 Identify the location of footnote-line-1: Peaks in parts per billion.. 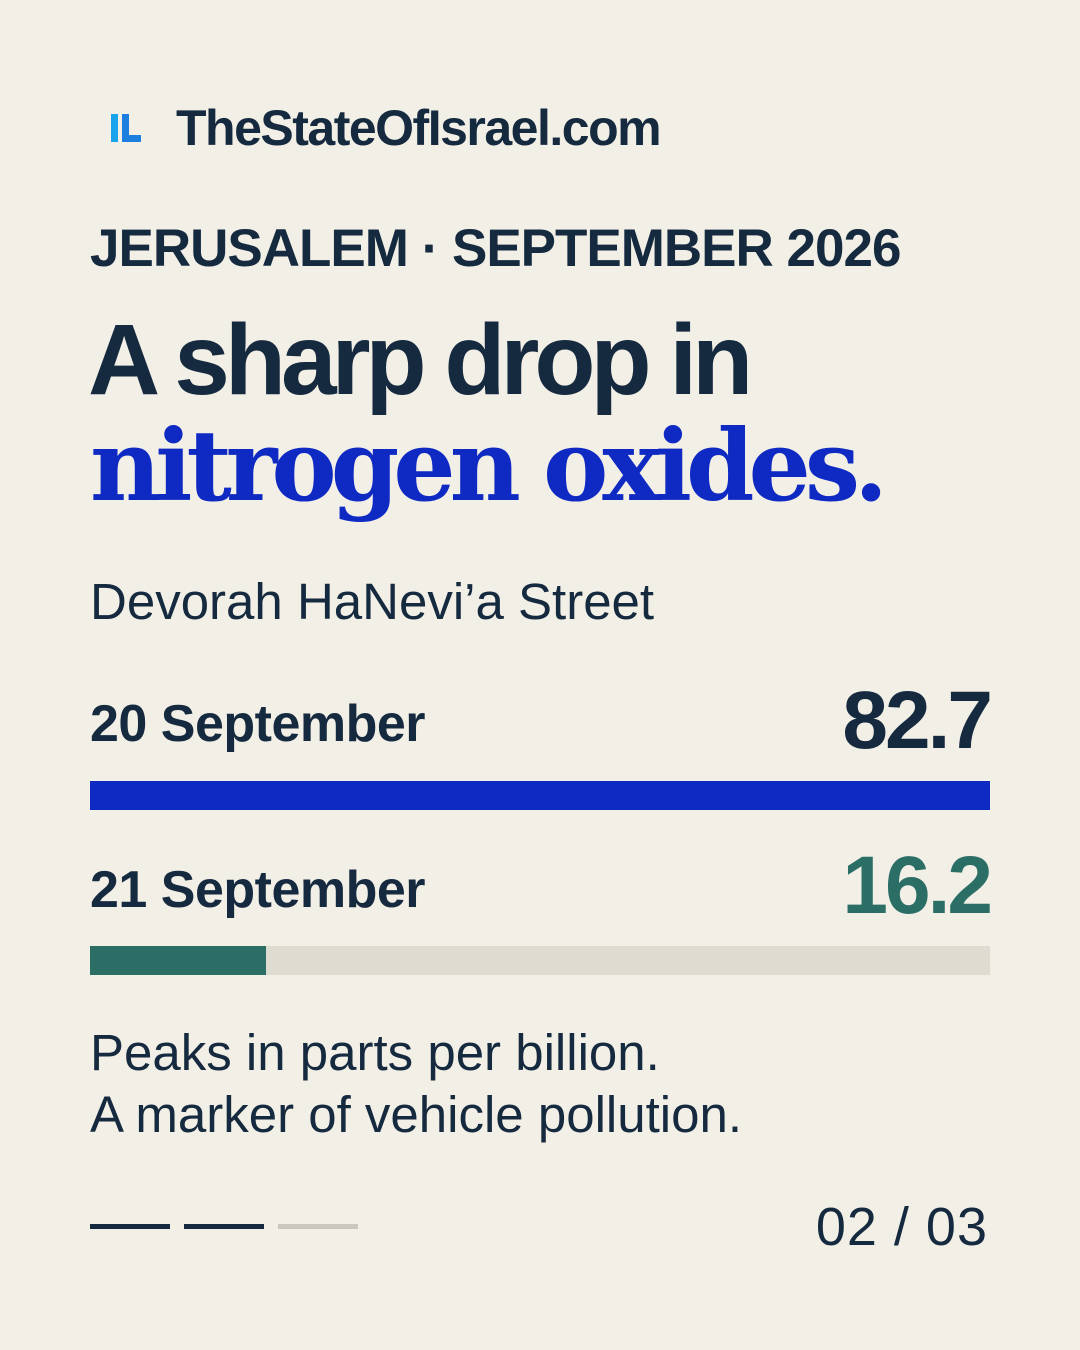
(375, 1052).